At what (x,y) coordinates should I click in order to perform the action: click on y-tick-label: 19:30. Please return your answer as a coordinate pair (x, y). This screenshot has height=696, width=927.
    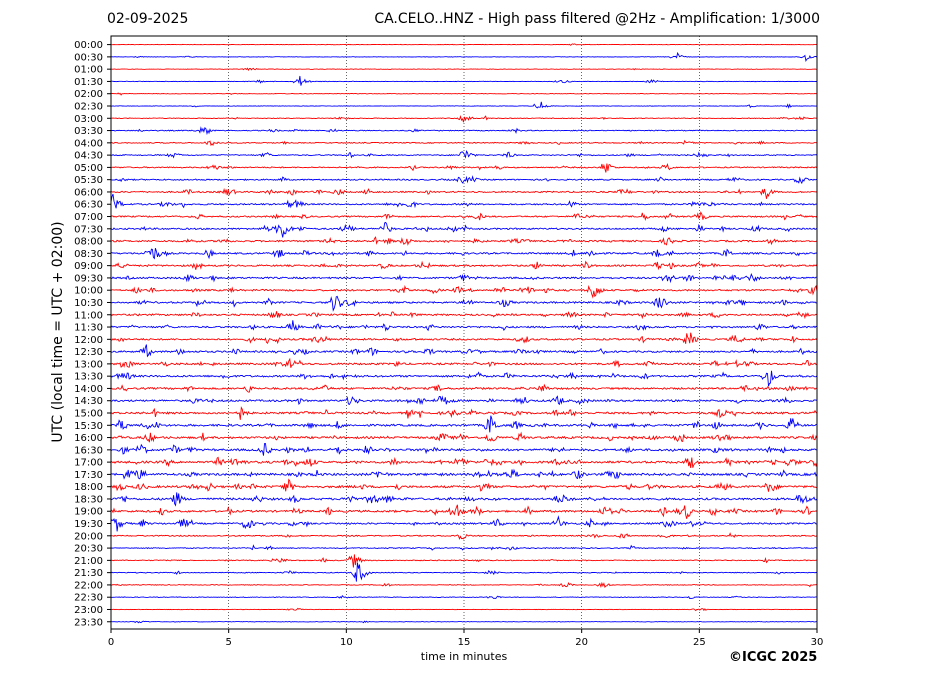
    Looking at the image, I should click on (88, 524).